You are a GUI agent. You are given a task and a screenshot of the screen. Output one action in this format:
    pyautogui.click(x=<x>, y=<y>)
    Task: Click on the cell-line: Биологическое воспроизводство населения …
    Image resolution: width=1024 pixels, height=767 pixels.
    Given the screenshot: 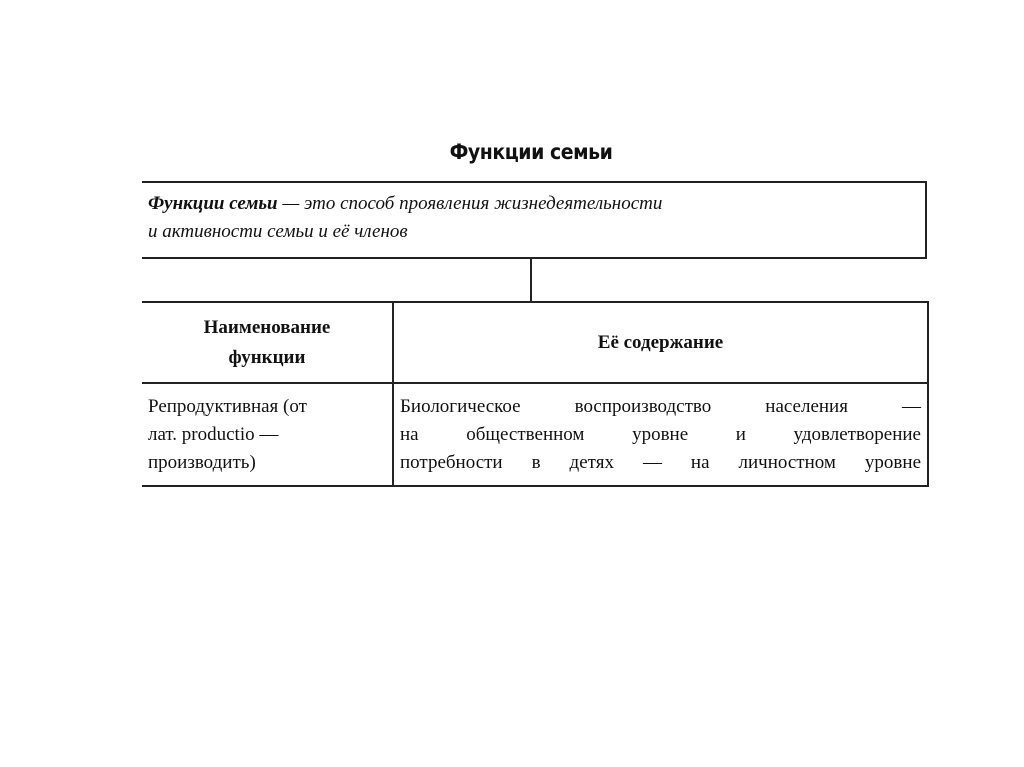 What is the action you would take?
    pyautogui.click(x=660, y=406)
    